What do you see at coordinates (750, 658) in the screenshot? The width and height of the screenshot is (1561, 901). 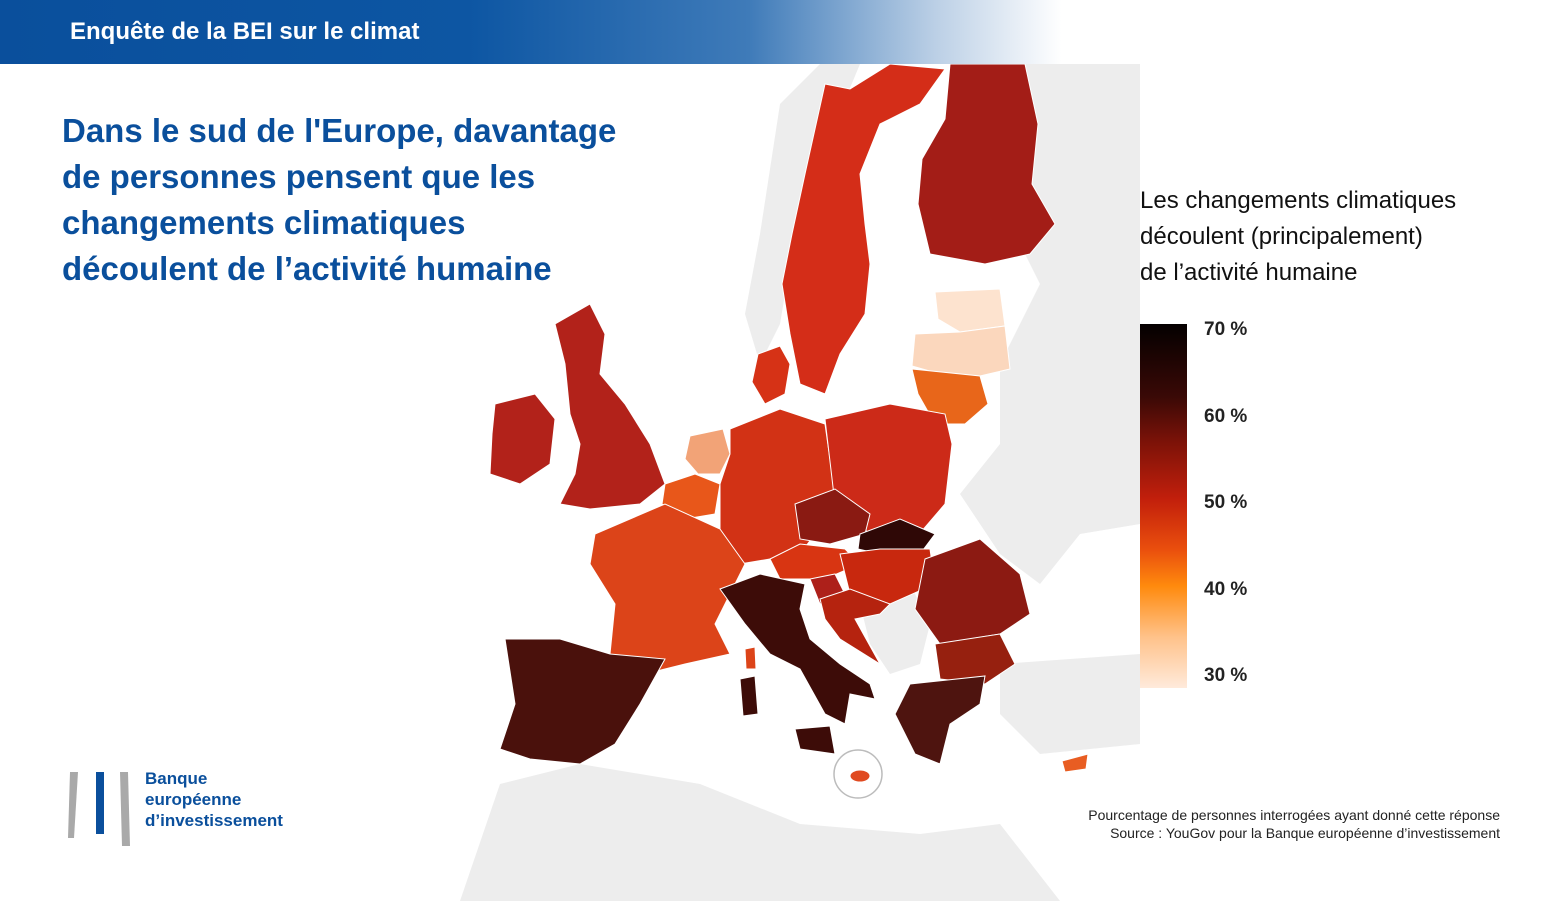 I see `country-corsica` at bounding box center [750, 658].